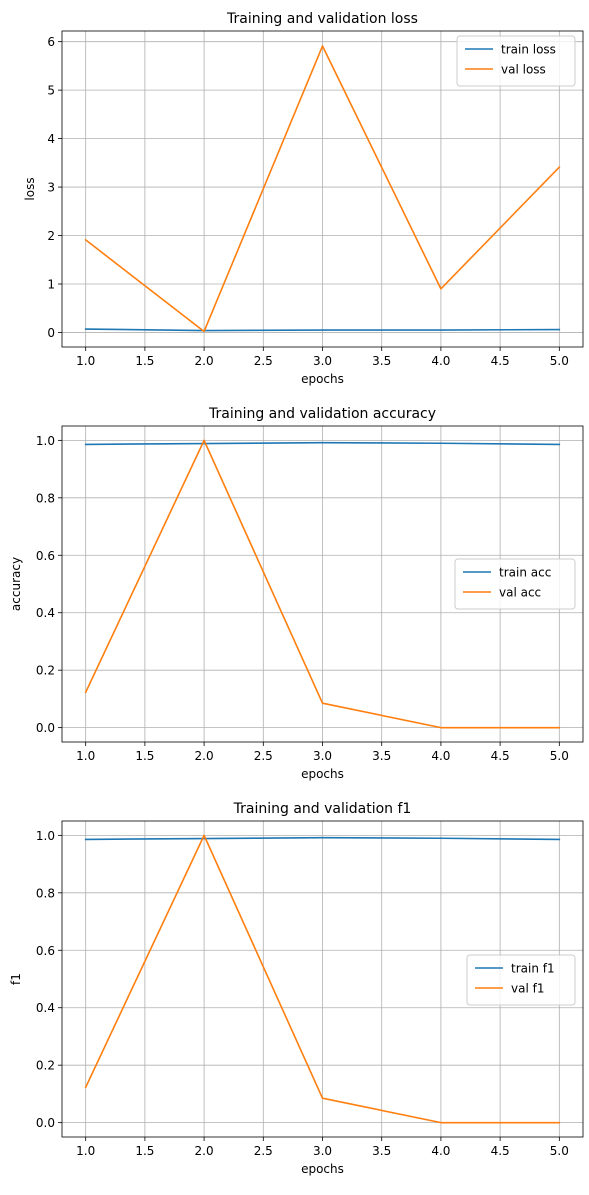 Image resolution: width=589 pixels, height=1195 pixels. Describe the element at coordinates (523, 70) in the screenshot. I see `legend-label-val: val loss` at that location.